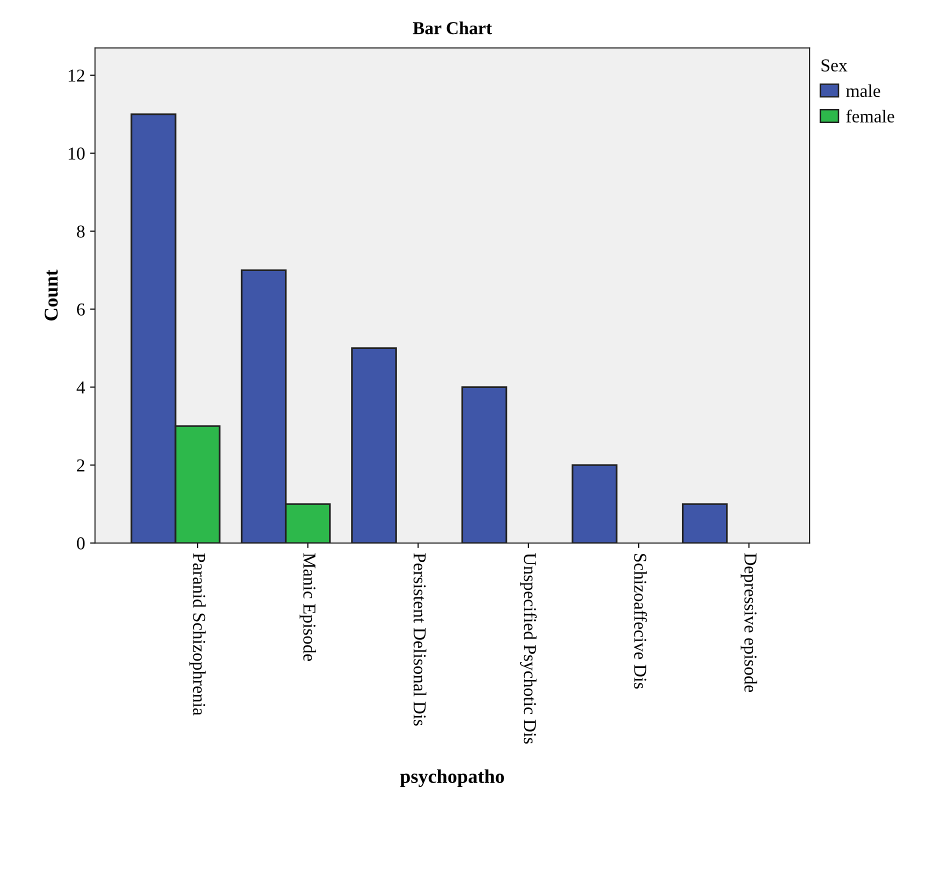  What do you see at coordinates (308, 607) in the screenshot?
I see `x-tick-label: Manic Episode` at bounding box center [308, 607].